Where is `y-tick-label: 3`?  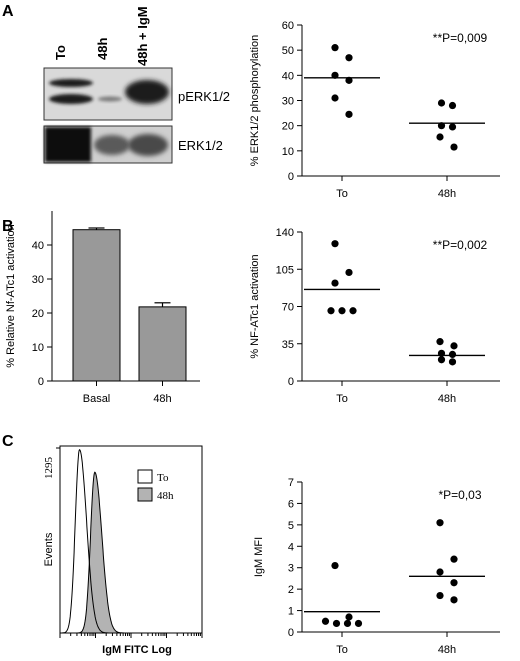
y-tick-label: 3 is located at coordinates (291, 569).